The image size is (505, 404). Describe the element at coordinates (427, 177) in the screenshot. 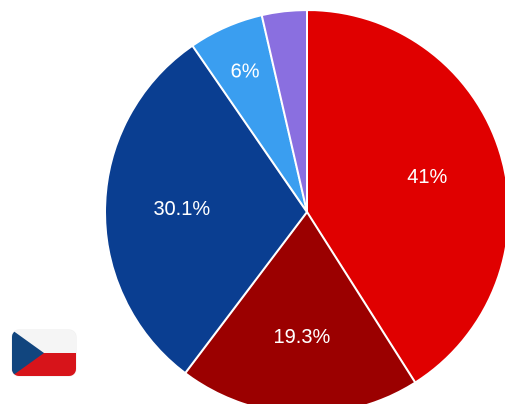

I see `pie-slice-label-1: 41%` at that location.